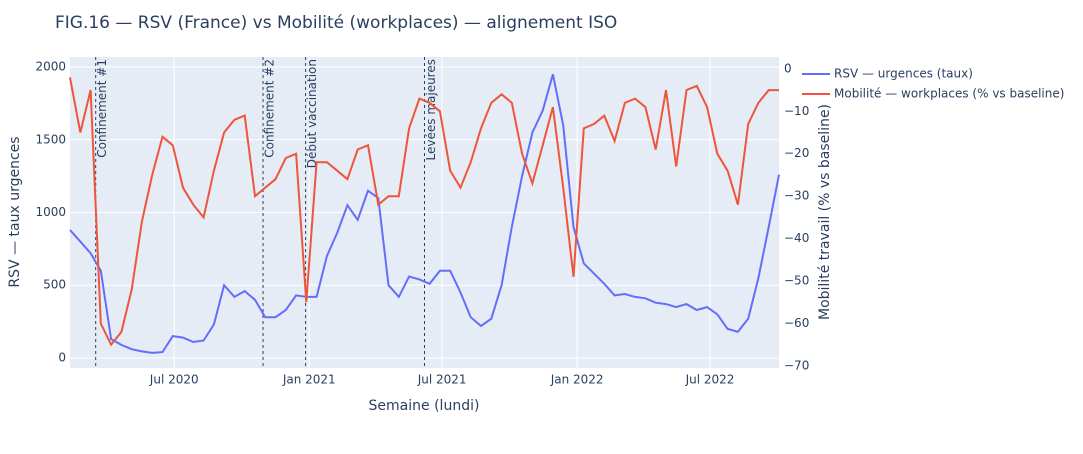 The image size is (1083, 454). I want to click on y2-tick-label: −20, so click(796, 153).